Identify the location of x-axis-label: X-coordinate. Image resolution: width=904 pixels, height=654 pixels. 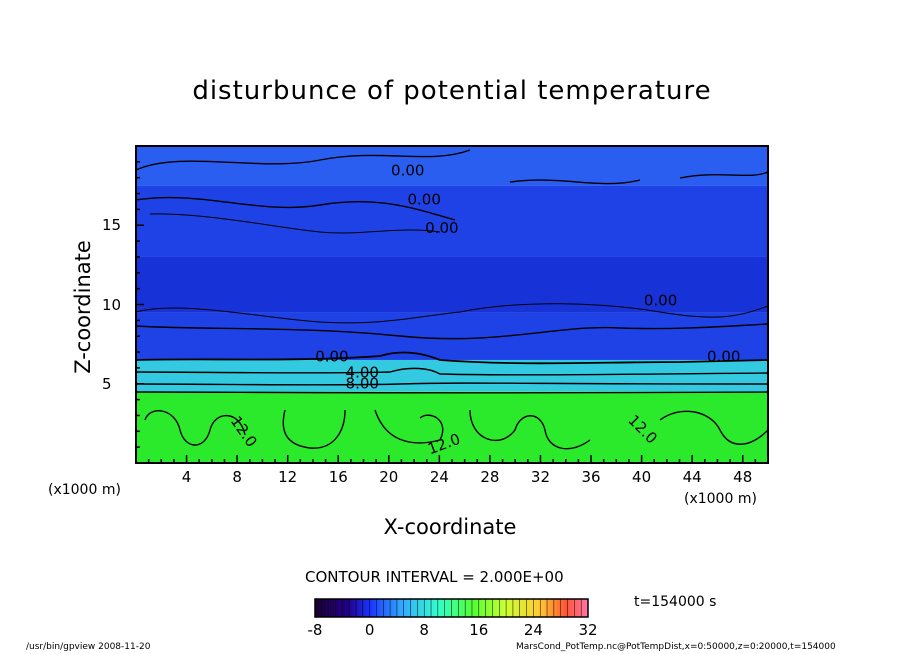
(450, 527).